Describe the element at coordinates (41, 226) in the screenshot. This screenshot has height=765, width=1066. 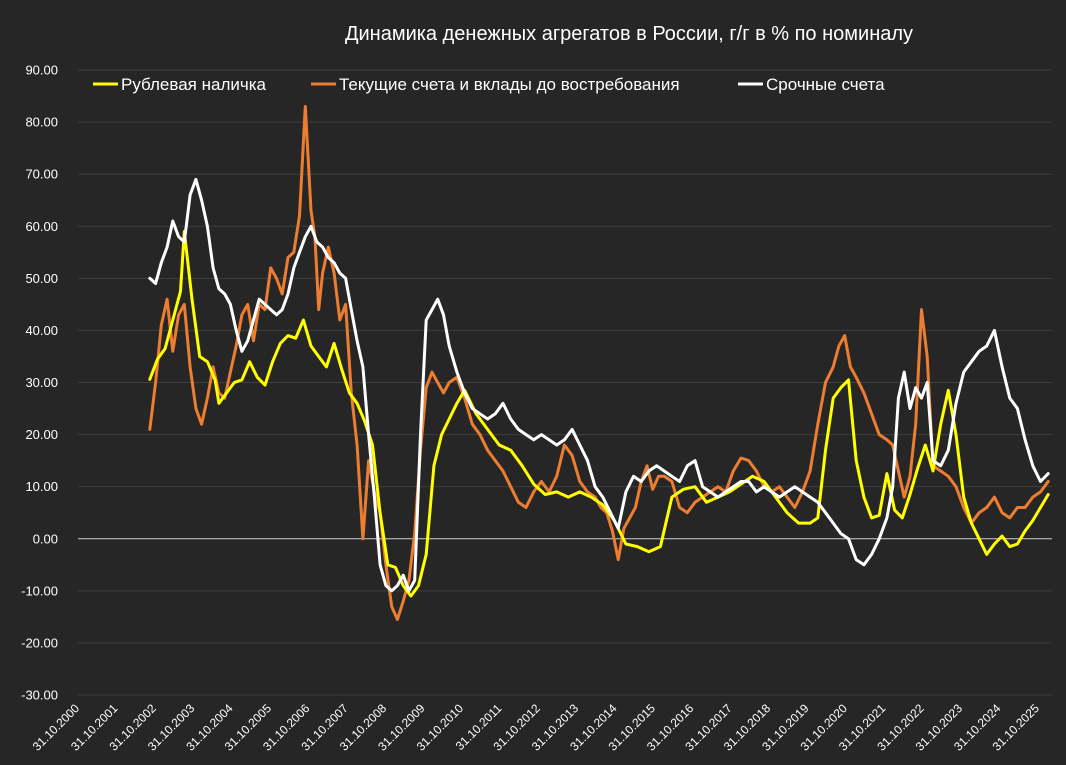
I see `y-tick-label: 60.00` at that location.